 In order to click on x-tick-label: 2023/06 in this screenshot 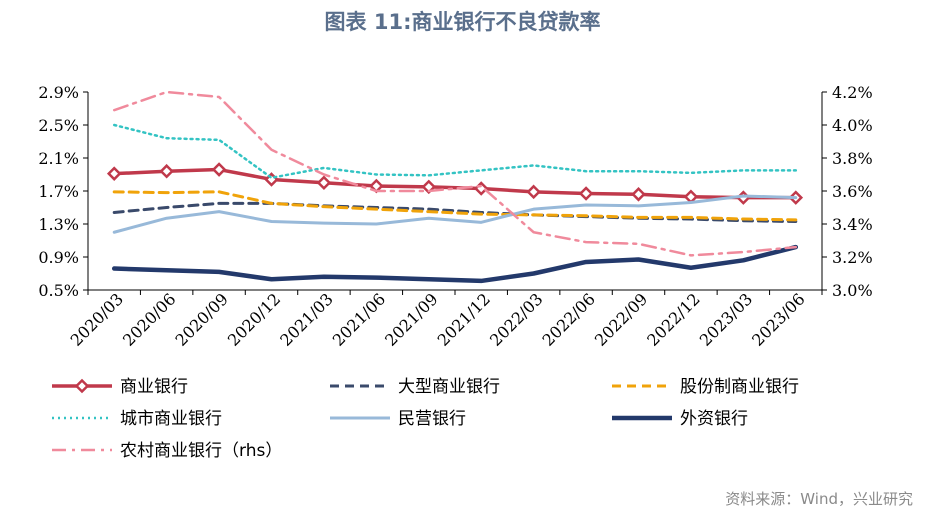, I will do `click(778, 319)`.